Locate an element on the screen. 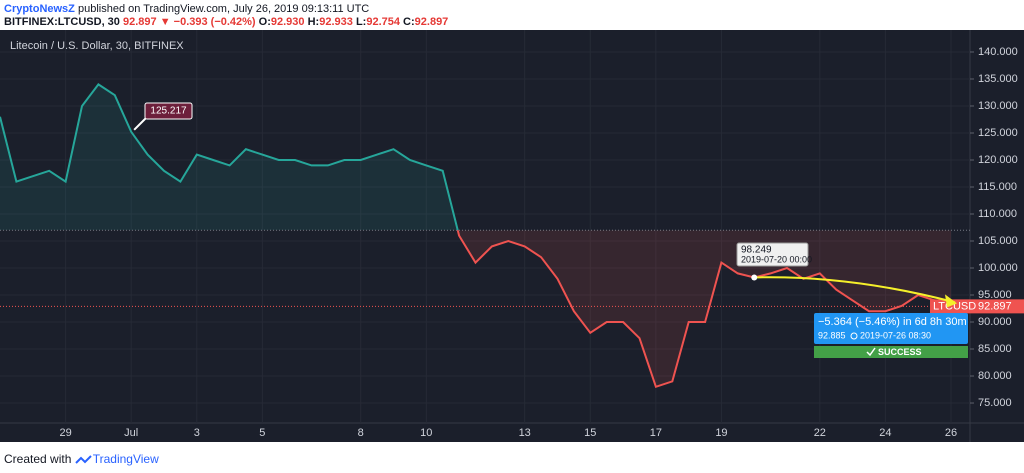 The width and height of the screenshot is (1024, 473). y-tick-label: 75.000 is located at coordinates (995, 403).